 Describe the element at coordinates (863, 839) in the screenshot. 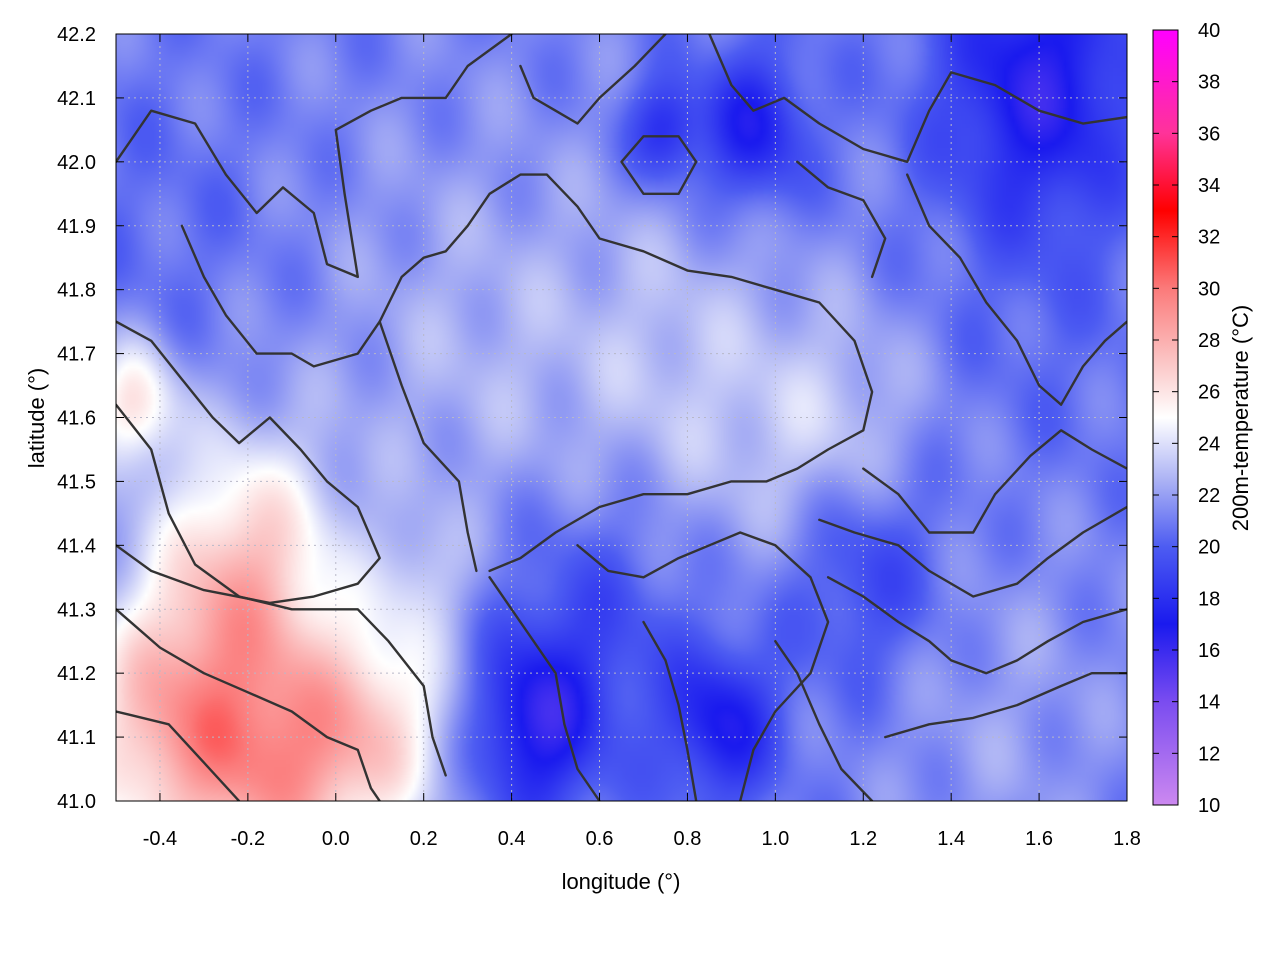

I see `x-tick-label: 1.2` at that location.